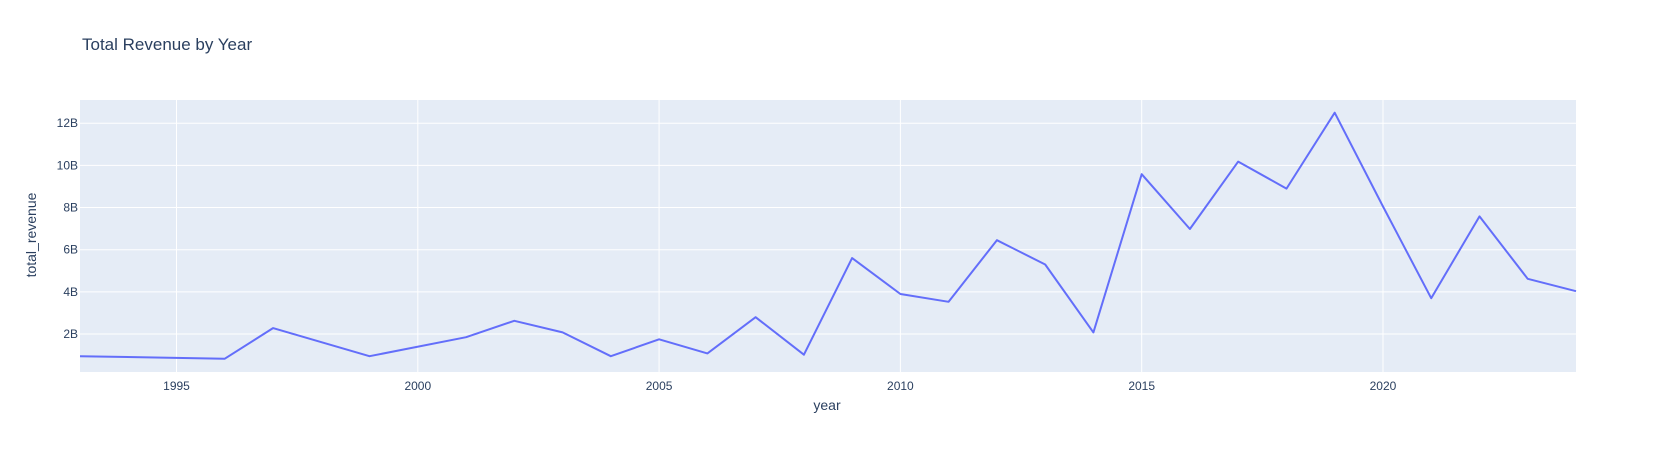 This screenshot has height=450, width=1654. I want to click on x-tick-label: 2000, so click(417, 386).